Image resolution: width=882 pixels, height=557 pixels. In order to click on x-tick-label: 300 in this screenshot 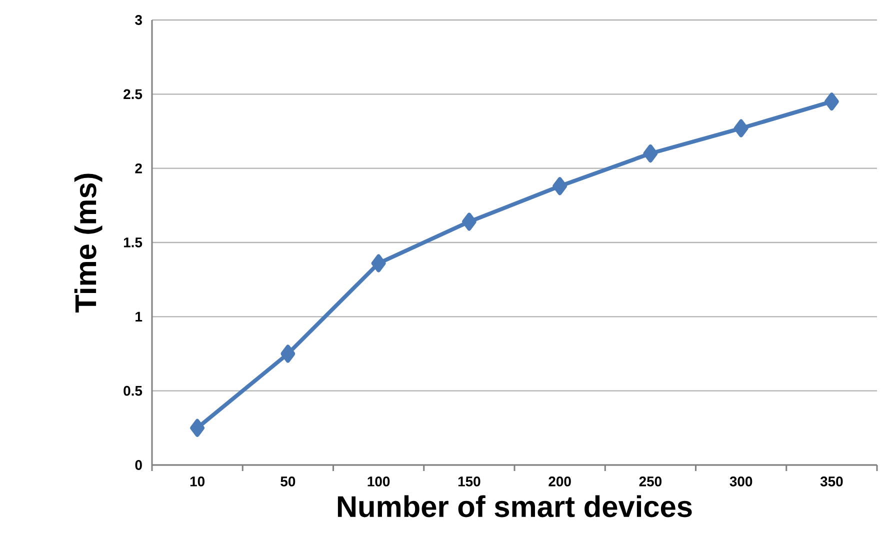, I will do `click(741, 481)`.